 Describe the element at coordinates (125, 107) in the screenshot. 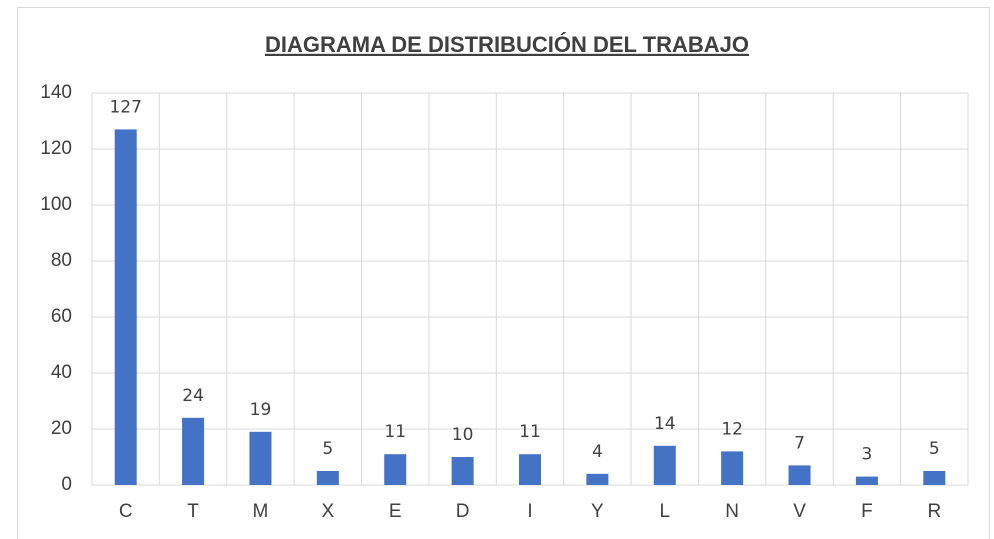

I see `data-label: 127` at that location.